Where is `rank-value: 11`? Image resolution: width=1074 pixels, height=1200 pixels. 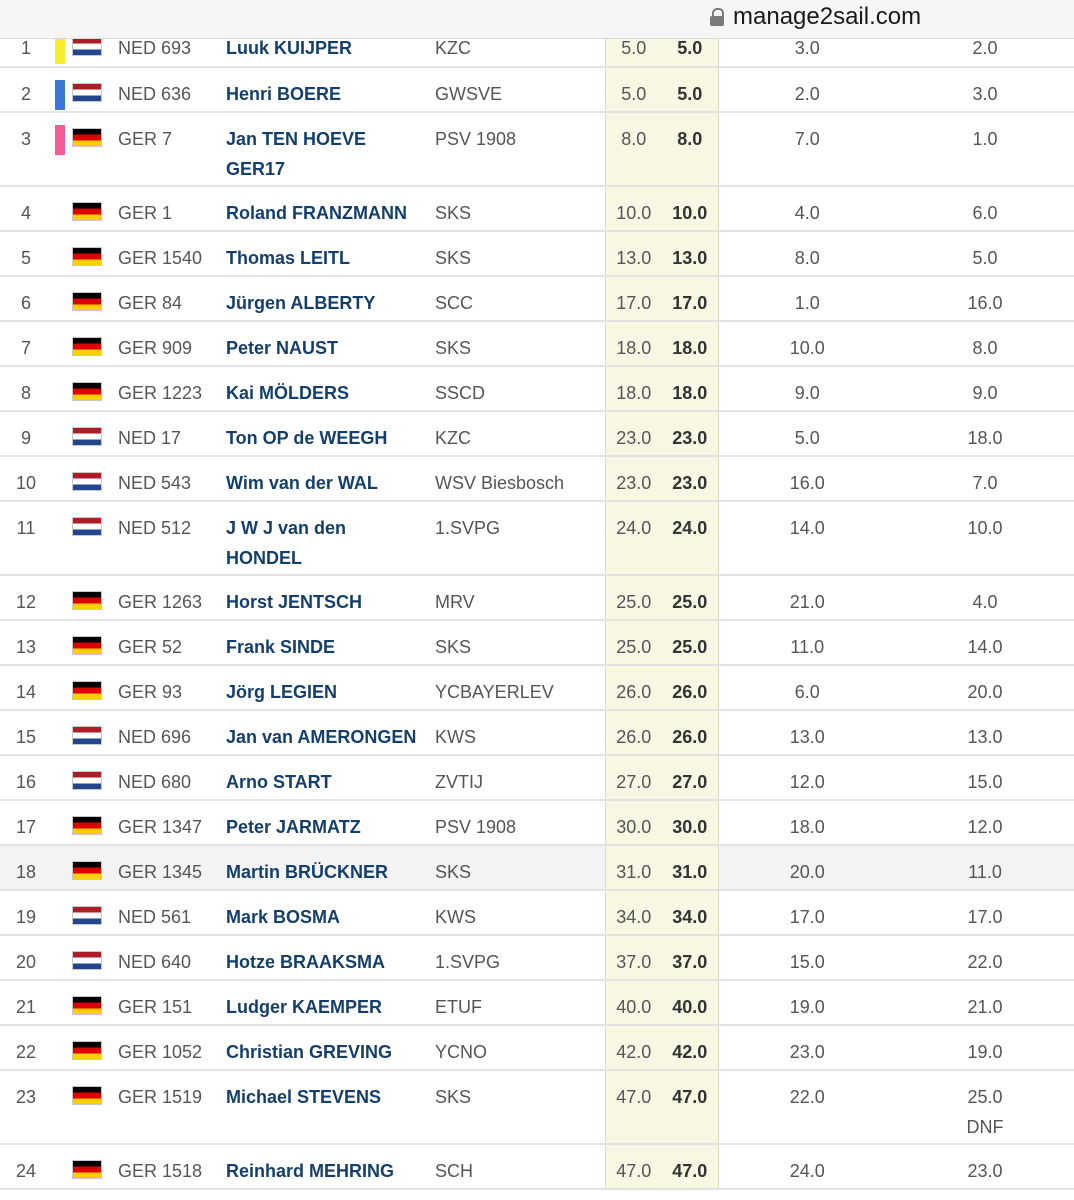 rank-value: 11 is located at coordinates (26, 528).